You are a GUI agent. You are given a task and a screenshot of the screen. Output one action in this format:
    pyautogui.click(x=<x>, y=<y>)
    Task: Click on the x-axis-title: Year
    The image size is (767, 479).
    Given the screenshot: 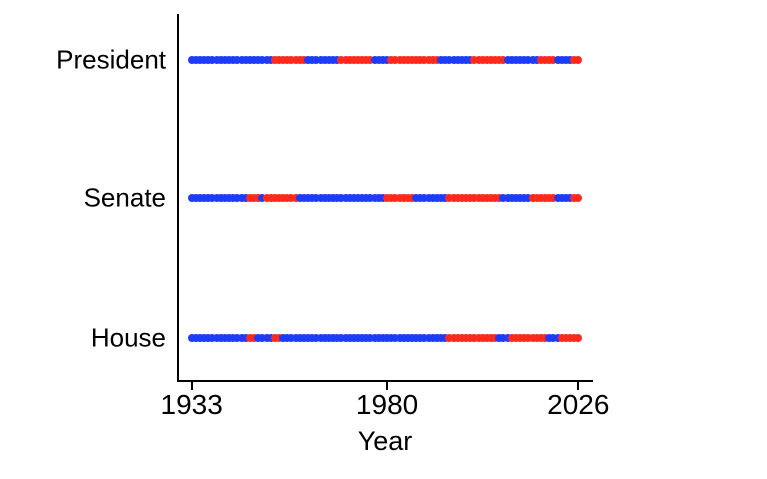 What is the action you would take?
    pyautogui.click(x=385, y=441)
    